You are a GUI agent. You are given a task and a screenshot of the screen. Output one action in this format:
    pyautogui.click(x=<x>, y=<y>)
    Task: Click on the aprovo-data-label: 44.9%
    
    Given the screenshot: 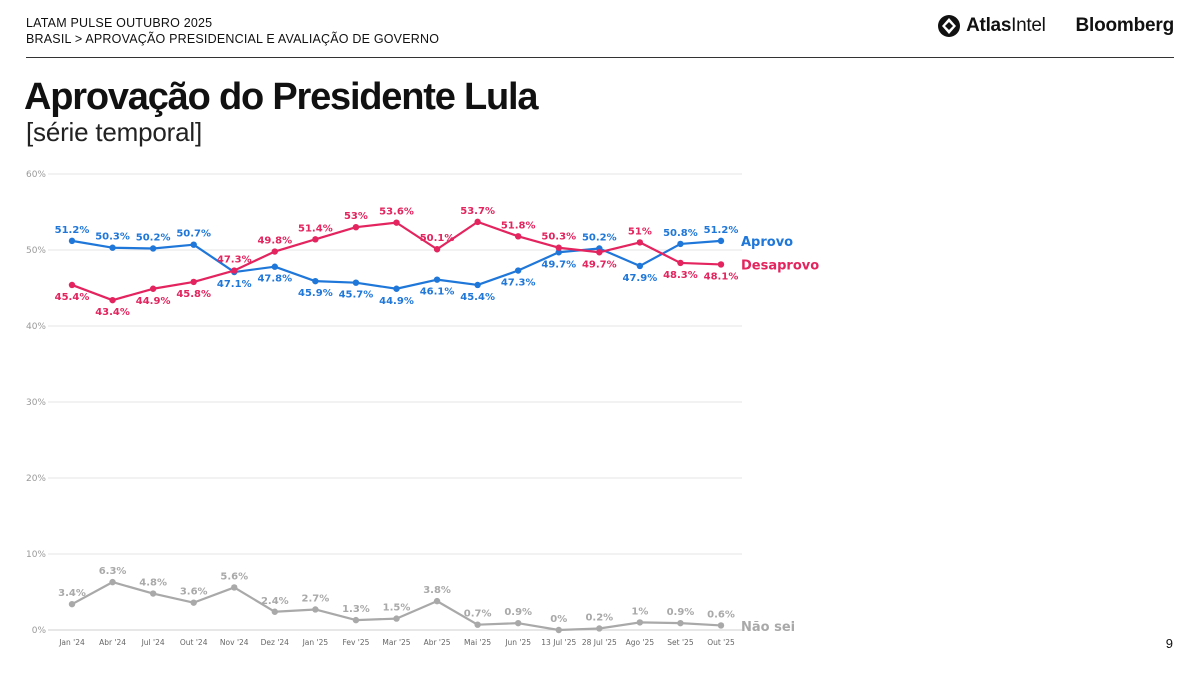 What is the action you would take?
    pyautogui.click(x=396, y=301)
    